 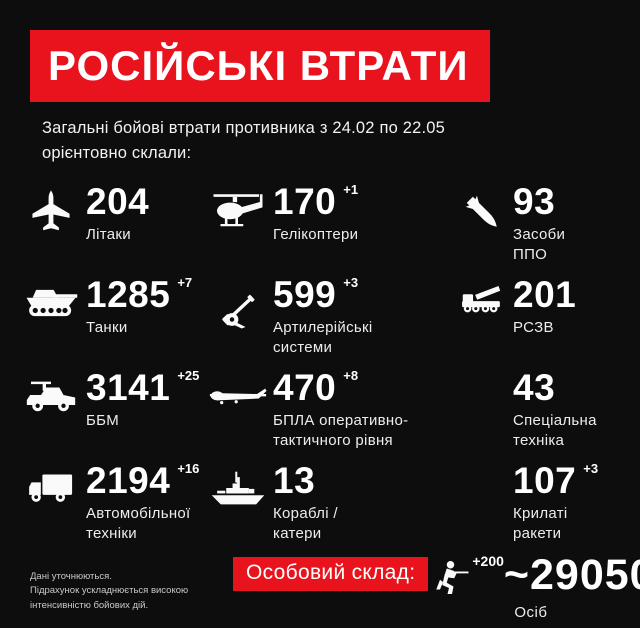 I want to click on stat-aircraft: 204 Літаки, so click(x=115, y=229).